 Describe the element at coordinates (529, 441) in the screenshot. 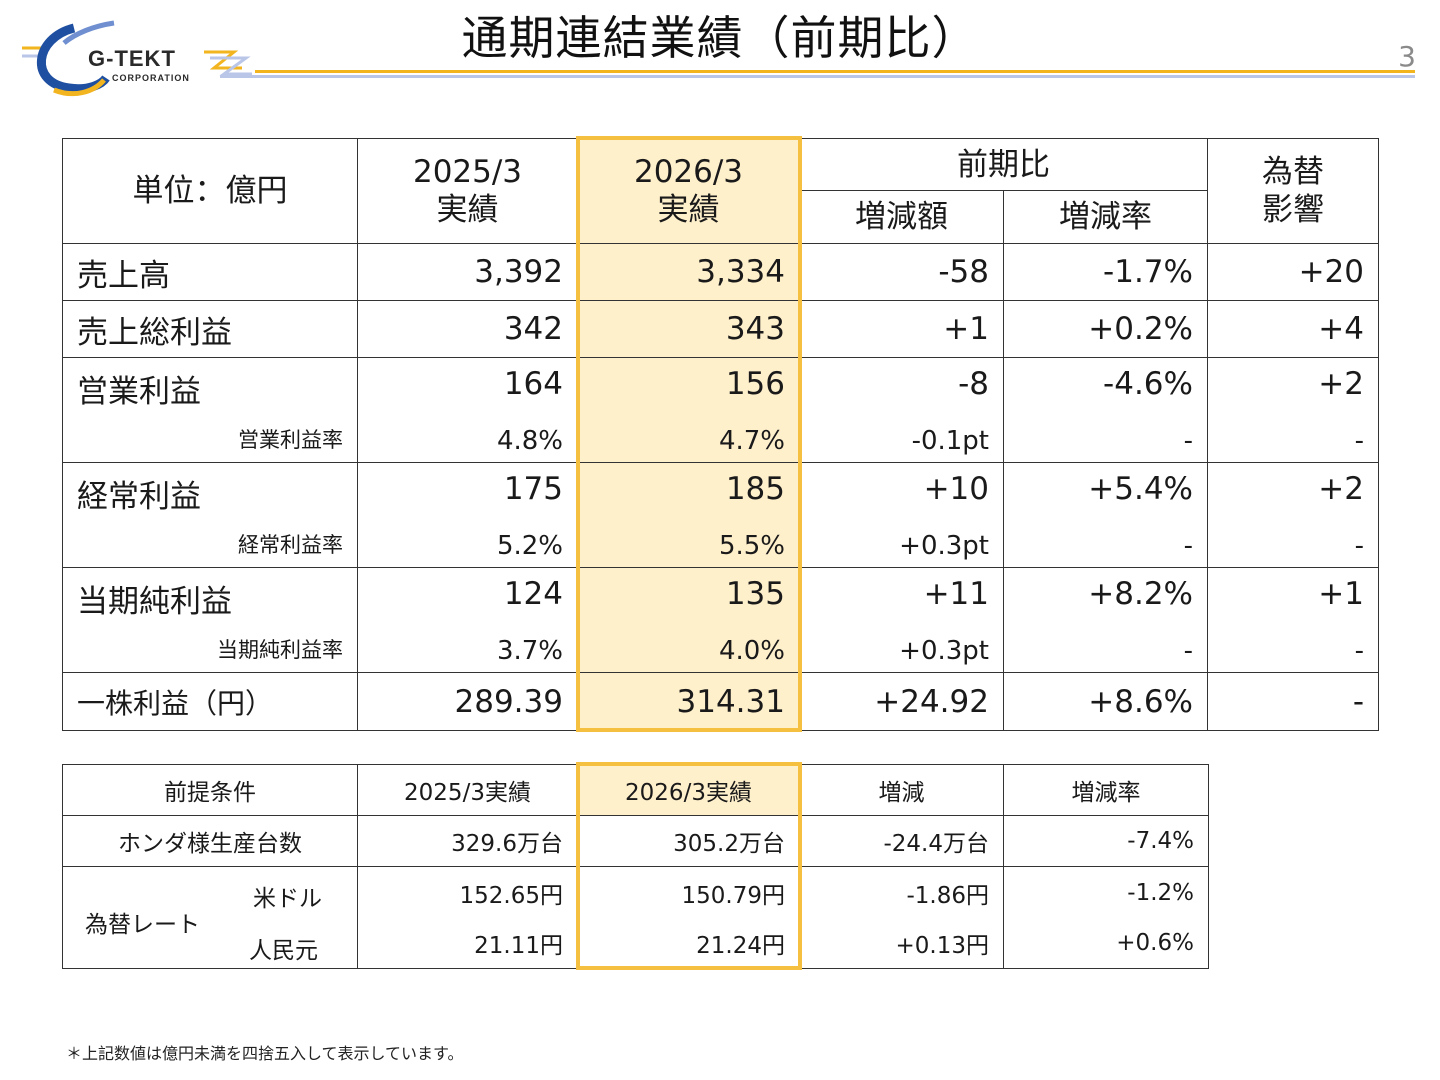

I see `cell-sub-prev: 4.8%` at that location.